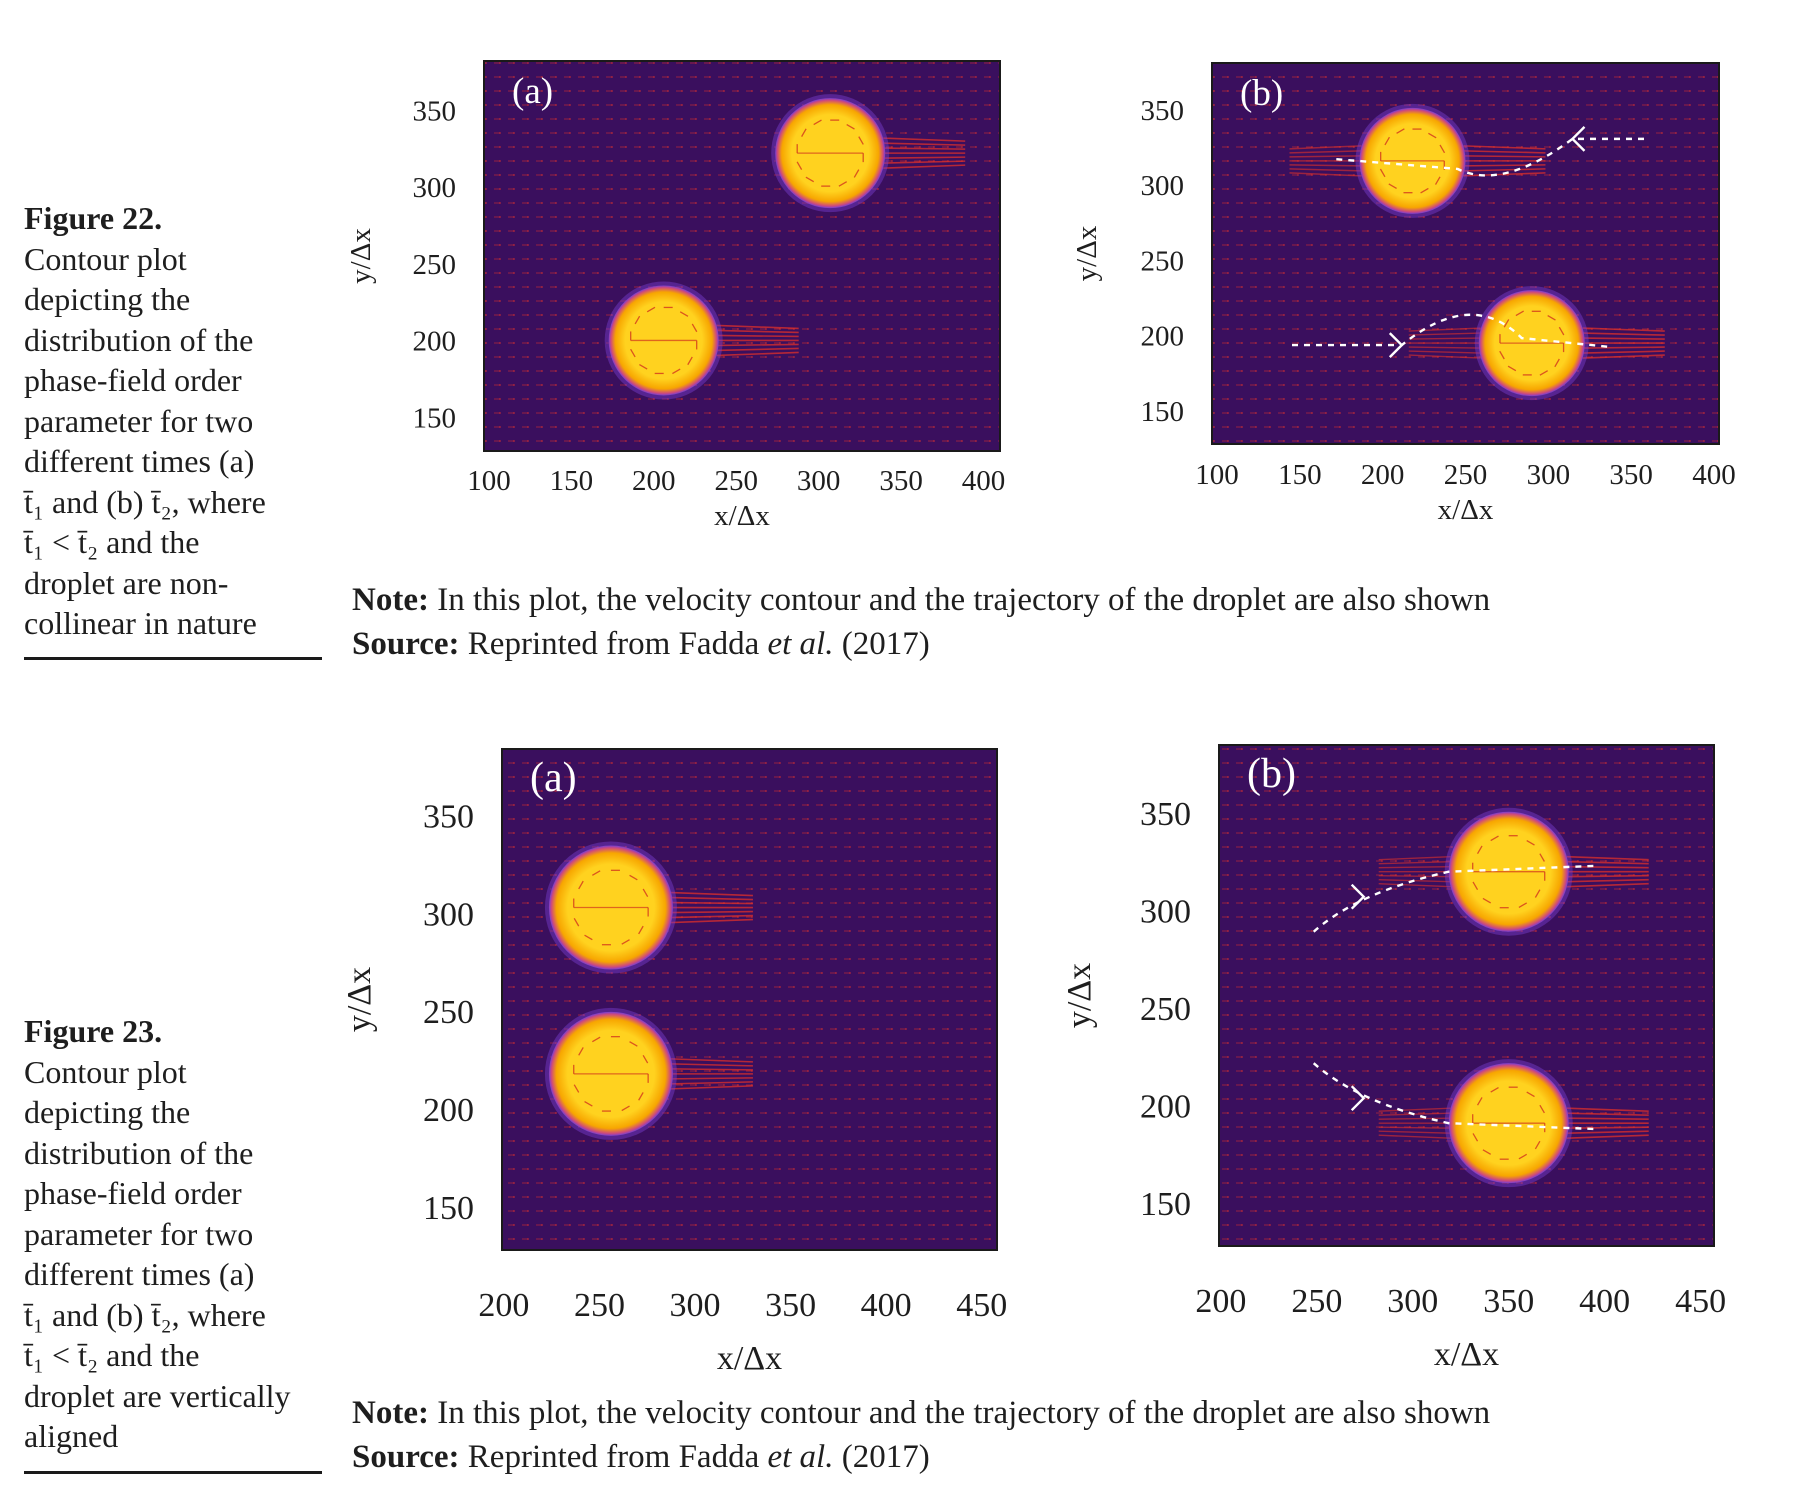 This screenshot has width=1815, height=1505. Describe the element at coordinates (93, 218) in the screenshot. I see `figure-22-label: Figure 22.` at that location.